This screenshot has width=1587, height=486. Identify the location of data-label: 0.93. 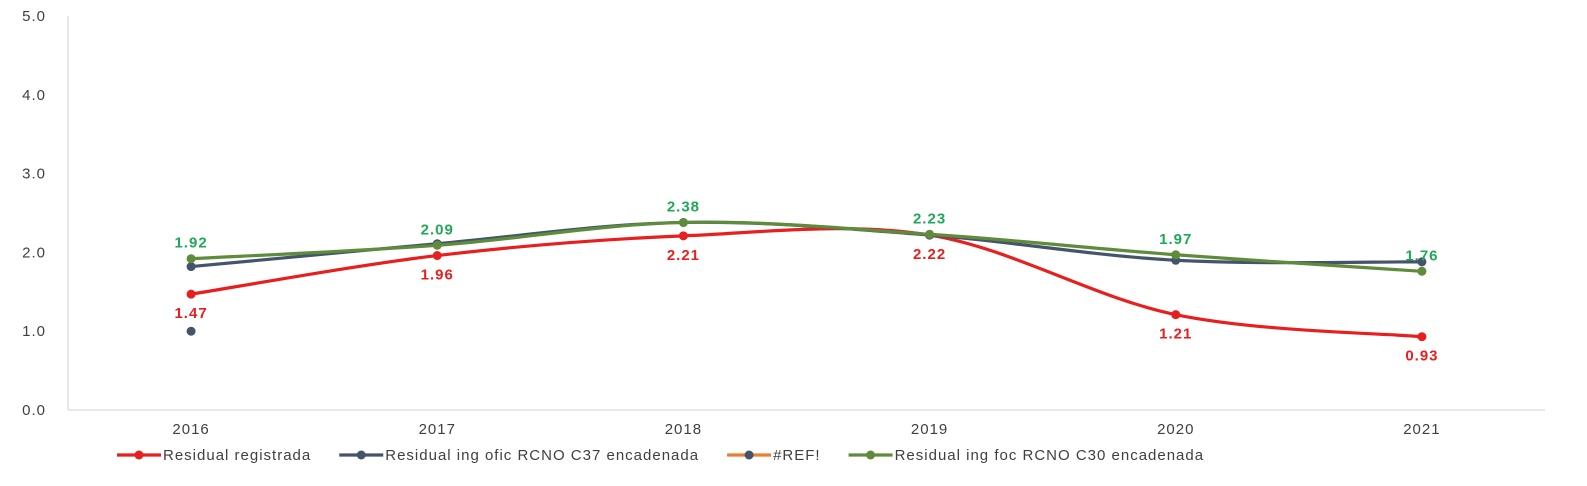
(1421, 356).